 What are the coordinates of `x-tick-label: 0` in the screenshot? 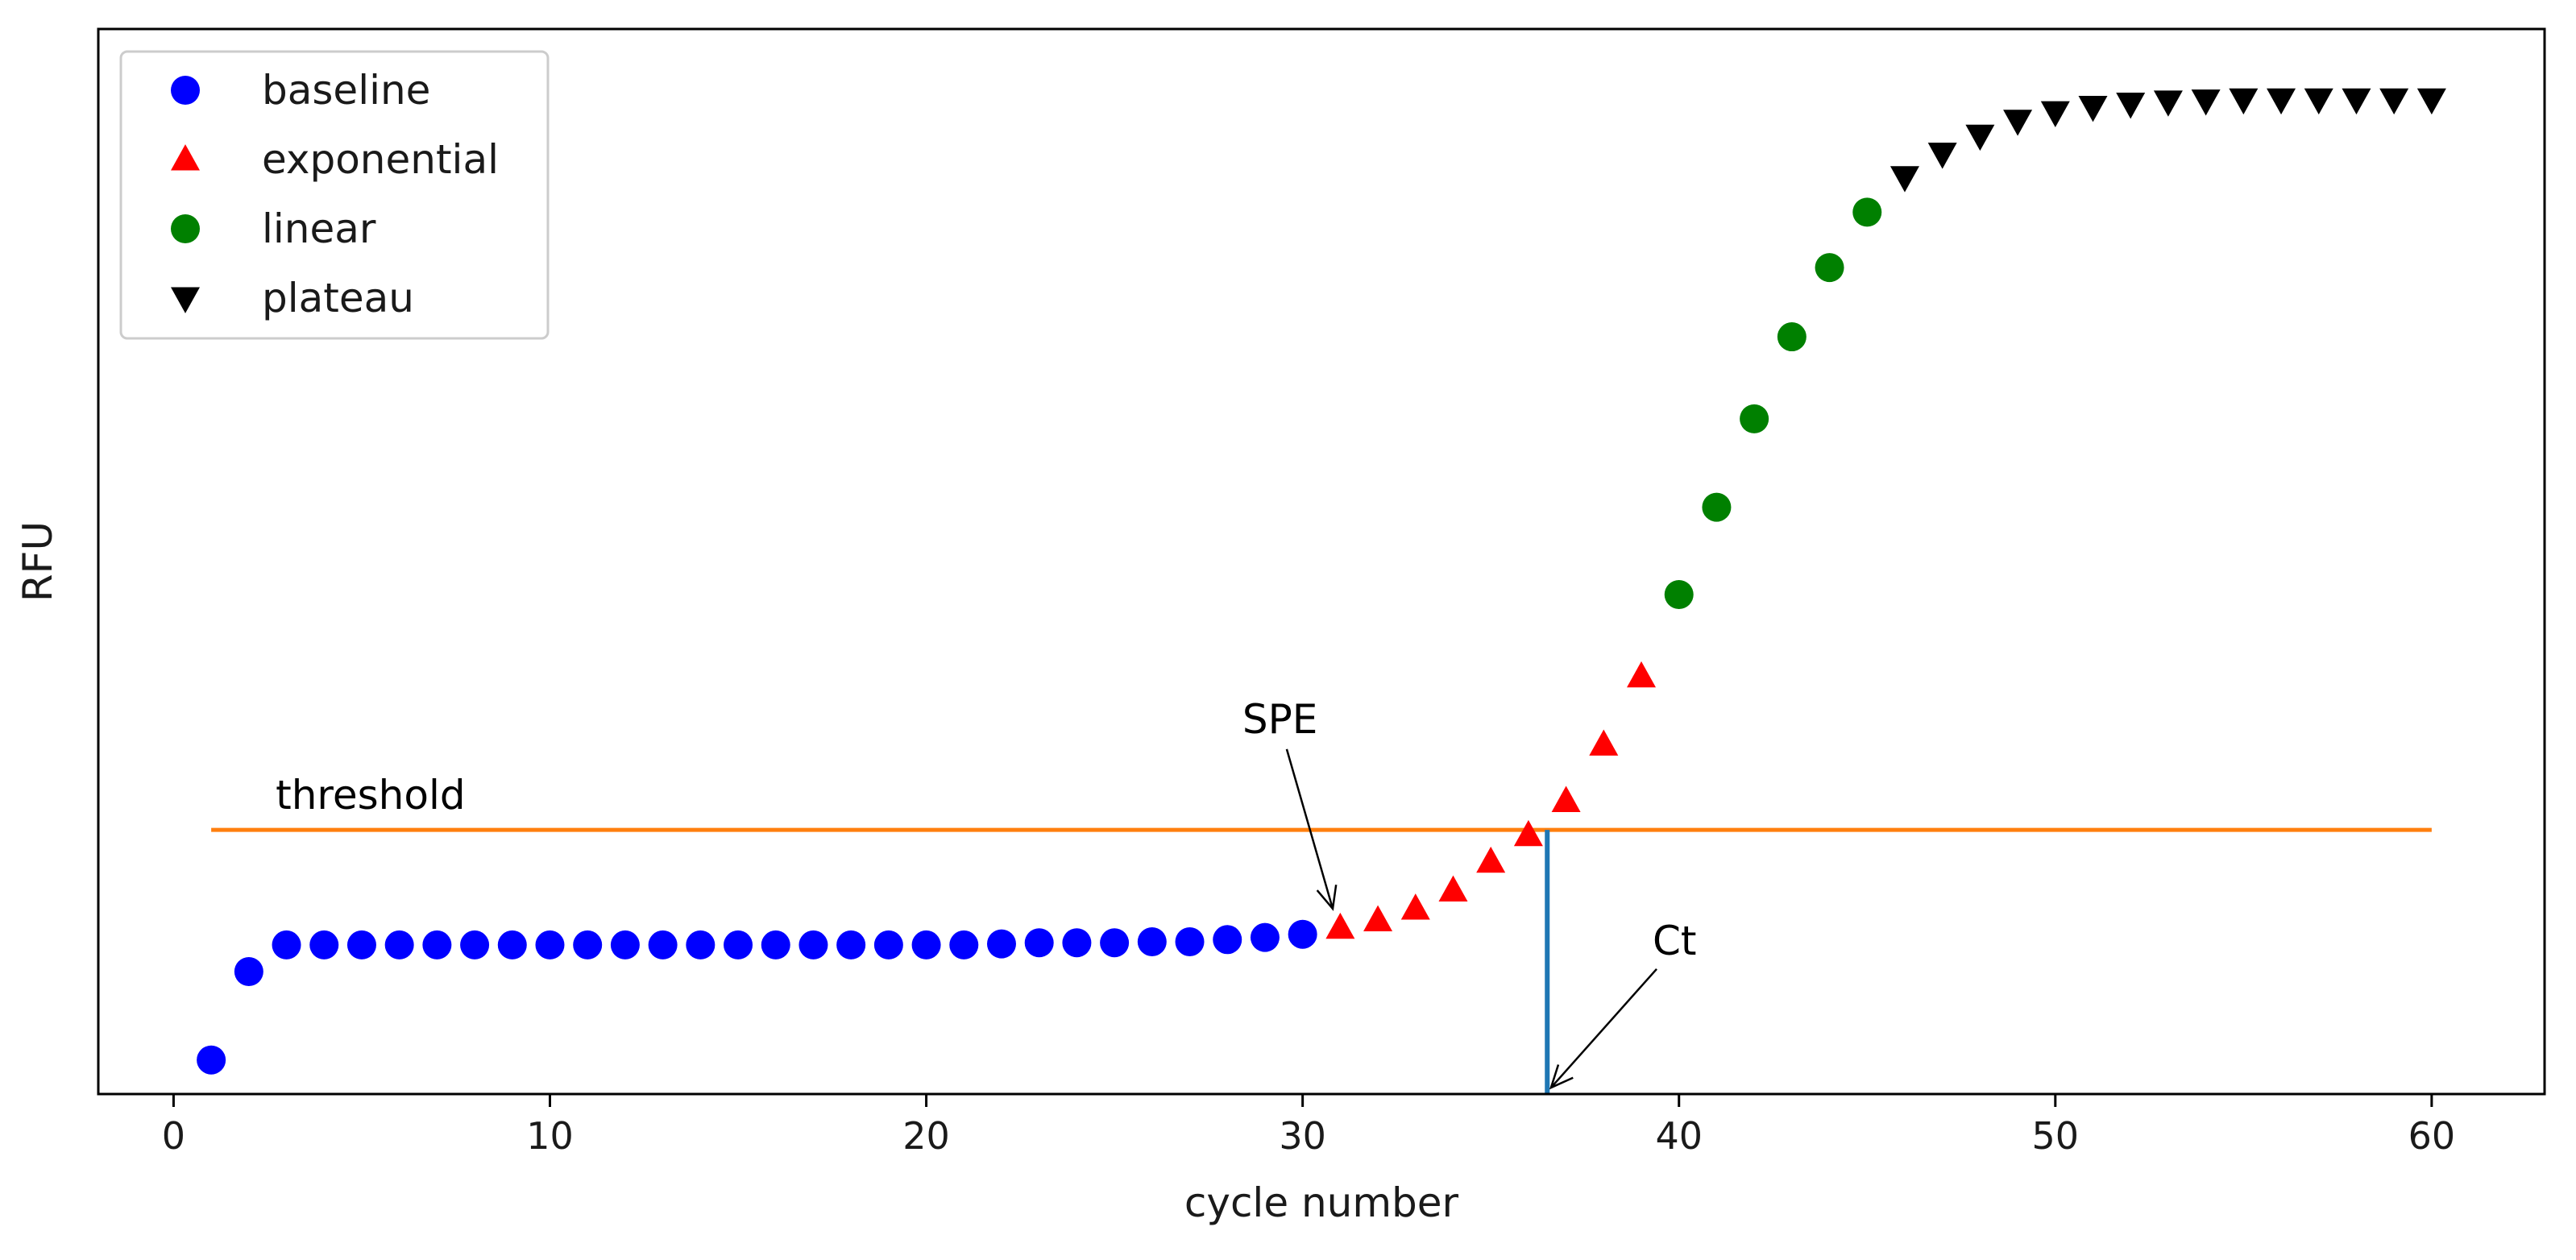 It's located at (173, 1136).